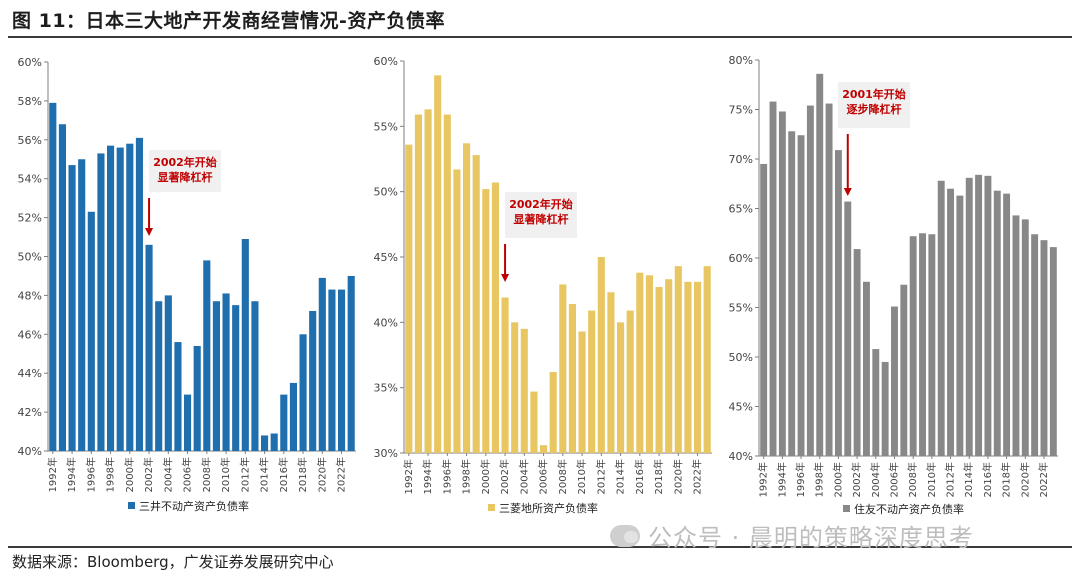 The height and width of the screenshot is (579, 1080). What do you see at coordinates (950, 479) in the screenshot?
I see `x-tick-label: 2012年` at bounding box center [950, 479].